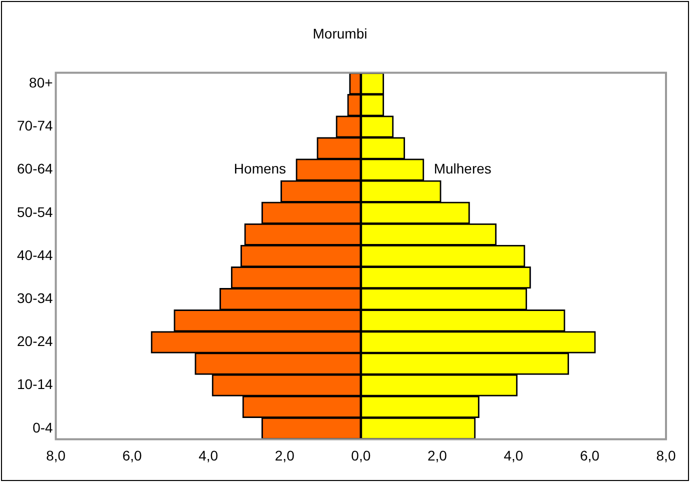 The image size is (690, 482). What do you see at coordinates (340, 33) in the screenshot?
I see `chart-title: Morumbi` at bounding box center [340, 33].